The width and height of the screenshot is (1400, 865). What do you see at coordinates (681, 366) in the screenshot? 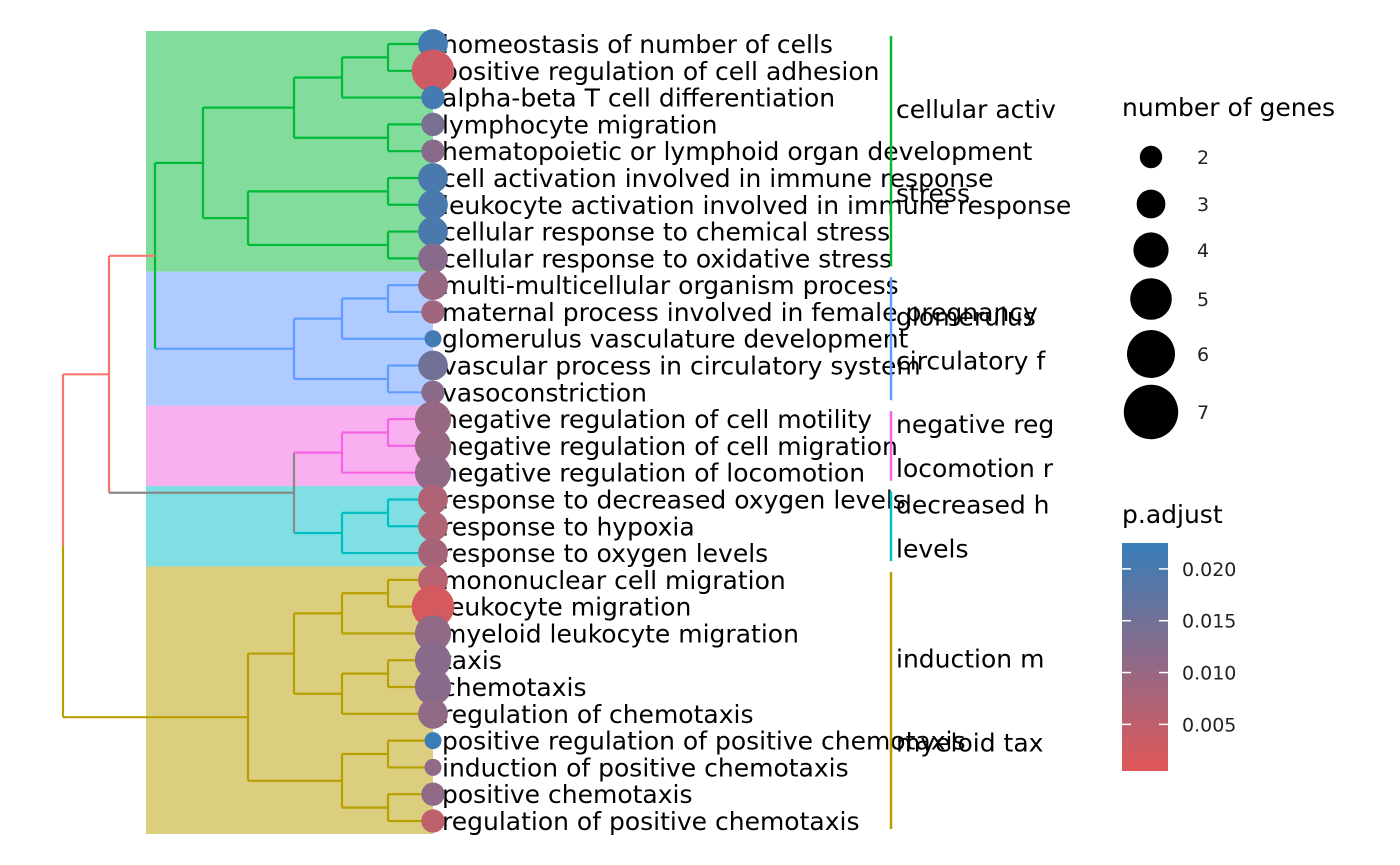
I see `term-label: vascular process in circulatory system` at bounding box center [681, 366].